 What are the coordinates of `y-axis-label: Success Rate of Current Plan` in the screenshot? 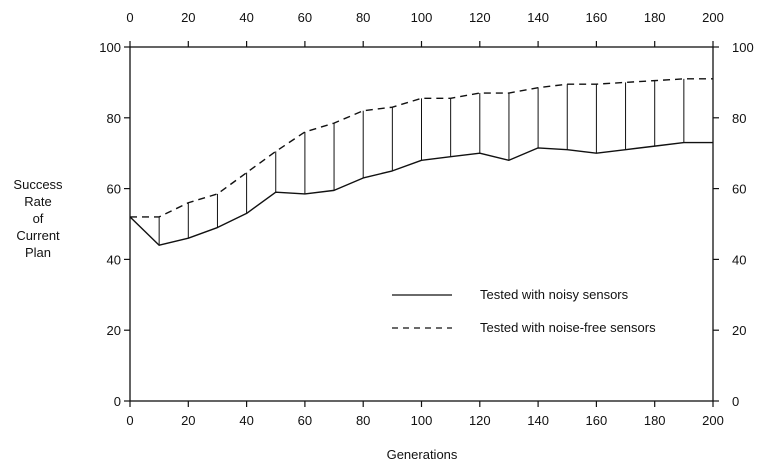 It's located at (38, 218).